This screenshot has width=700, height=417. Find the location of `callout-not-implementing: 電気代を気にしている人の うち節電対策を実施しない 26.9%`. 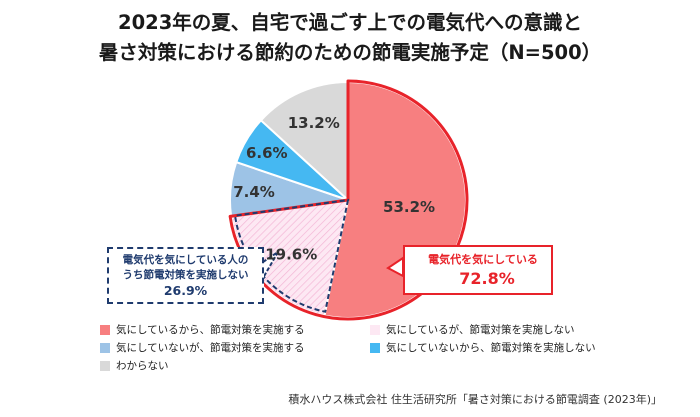

callout-not-implementing: 電気代を気にしている人の うち節電対策を実施しない 26.9% is located at coordinates (185, 275).